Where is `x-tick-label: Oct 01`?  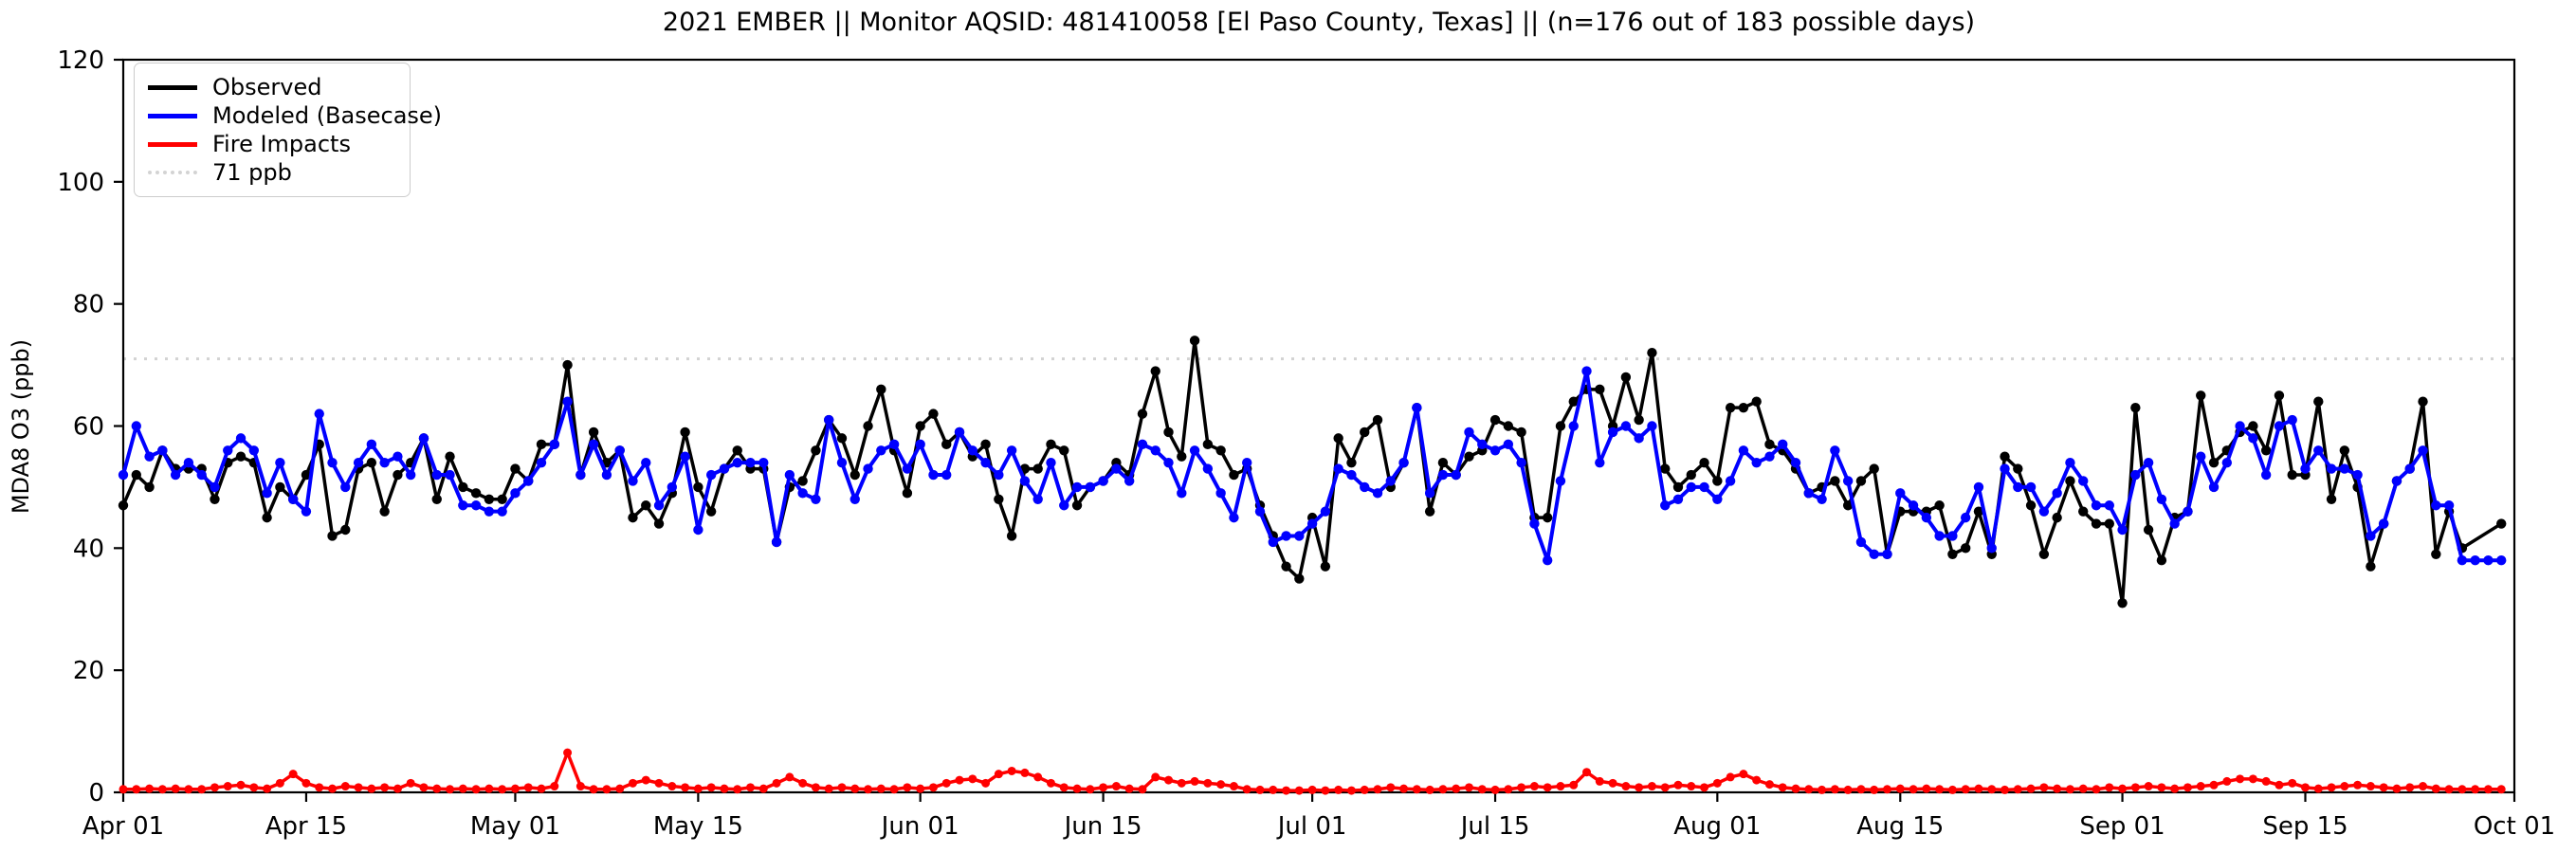
x-tick-label: Oct 01 is located at coordinates (2514, 826).